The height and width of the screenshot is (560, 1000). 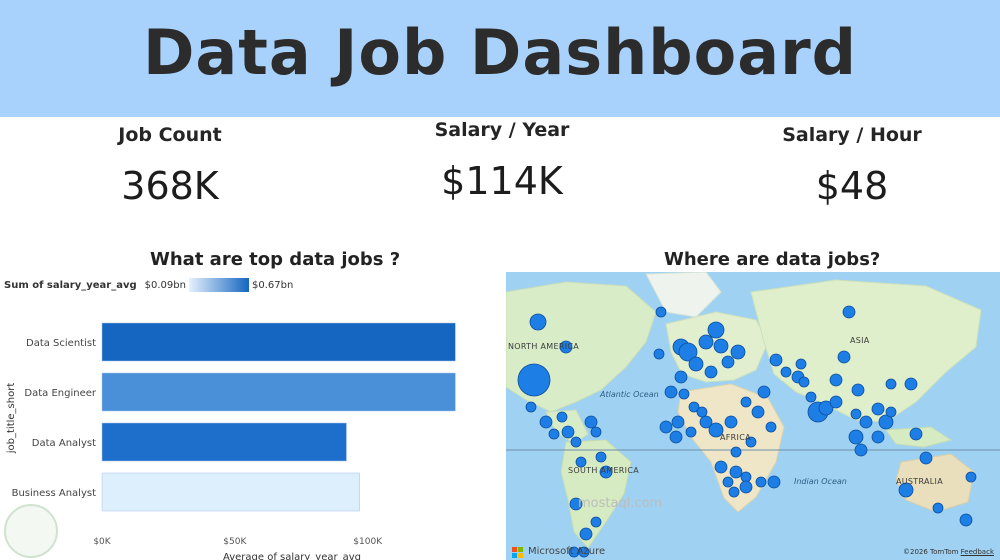 I want to click on category-label: Business Analyst, so click(x=54, y=493).